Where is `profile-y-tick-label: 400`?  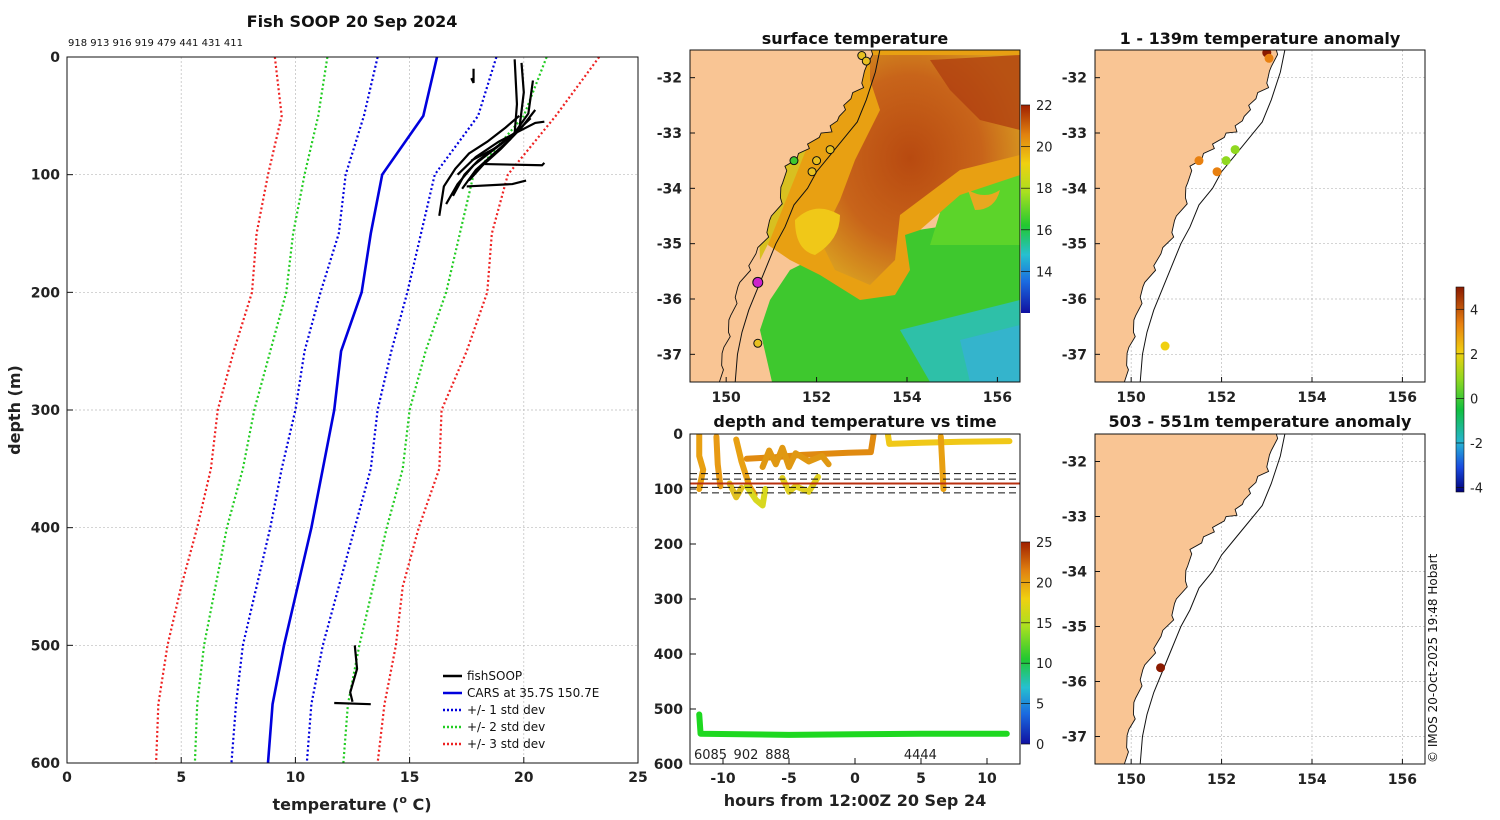 profile-y-tick-label: 400 is located at coordinates (45, 529).